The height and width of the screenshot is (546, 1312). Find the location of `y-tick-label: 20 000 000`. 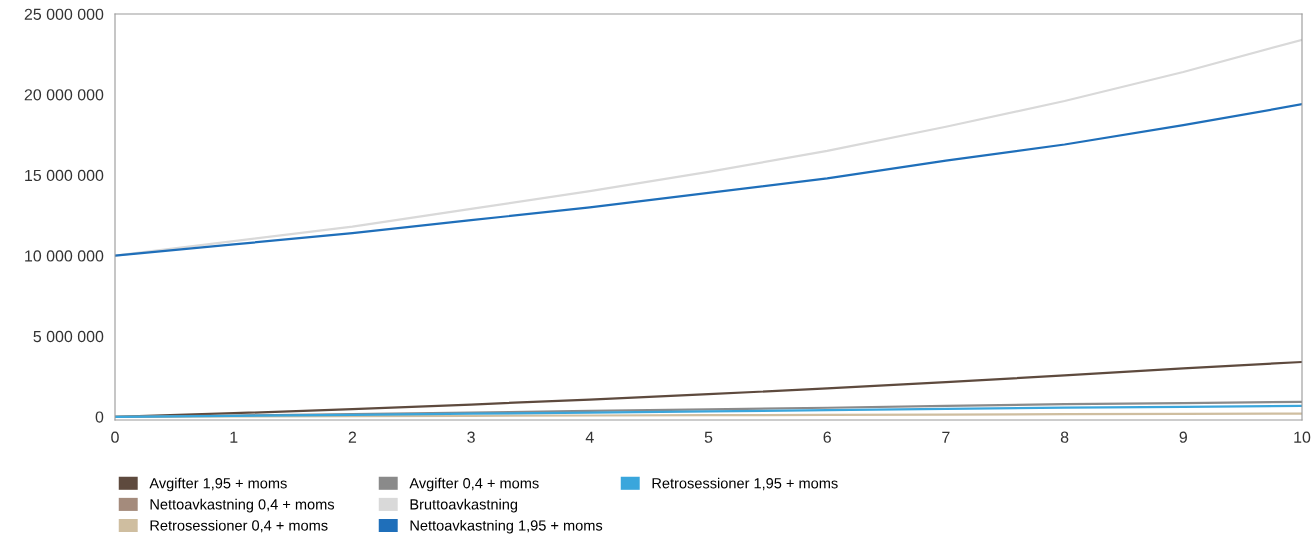

y-tick-label: 20 000 000 is located at coordinates (64, 95).